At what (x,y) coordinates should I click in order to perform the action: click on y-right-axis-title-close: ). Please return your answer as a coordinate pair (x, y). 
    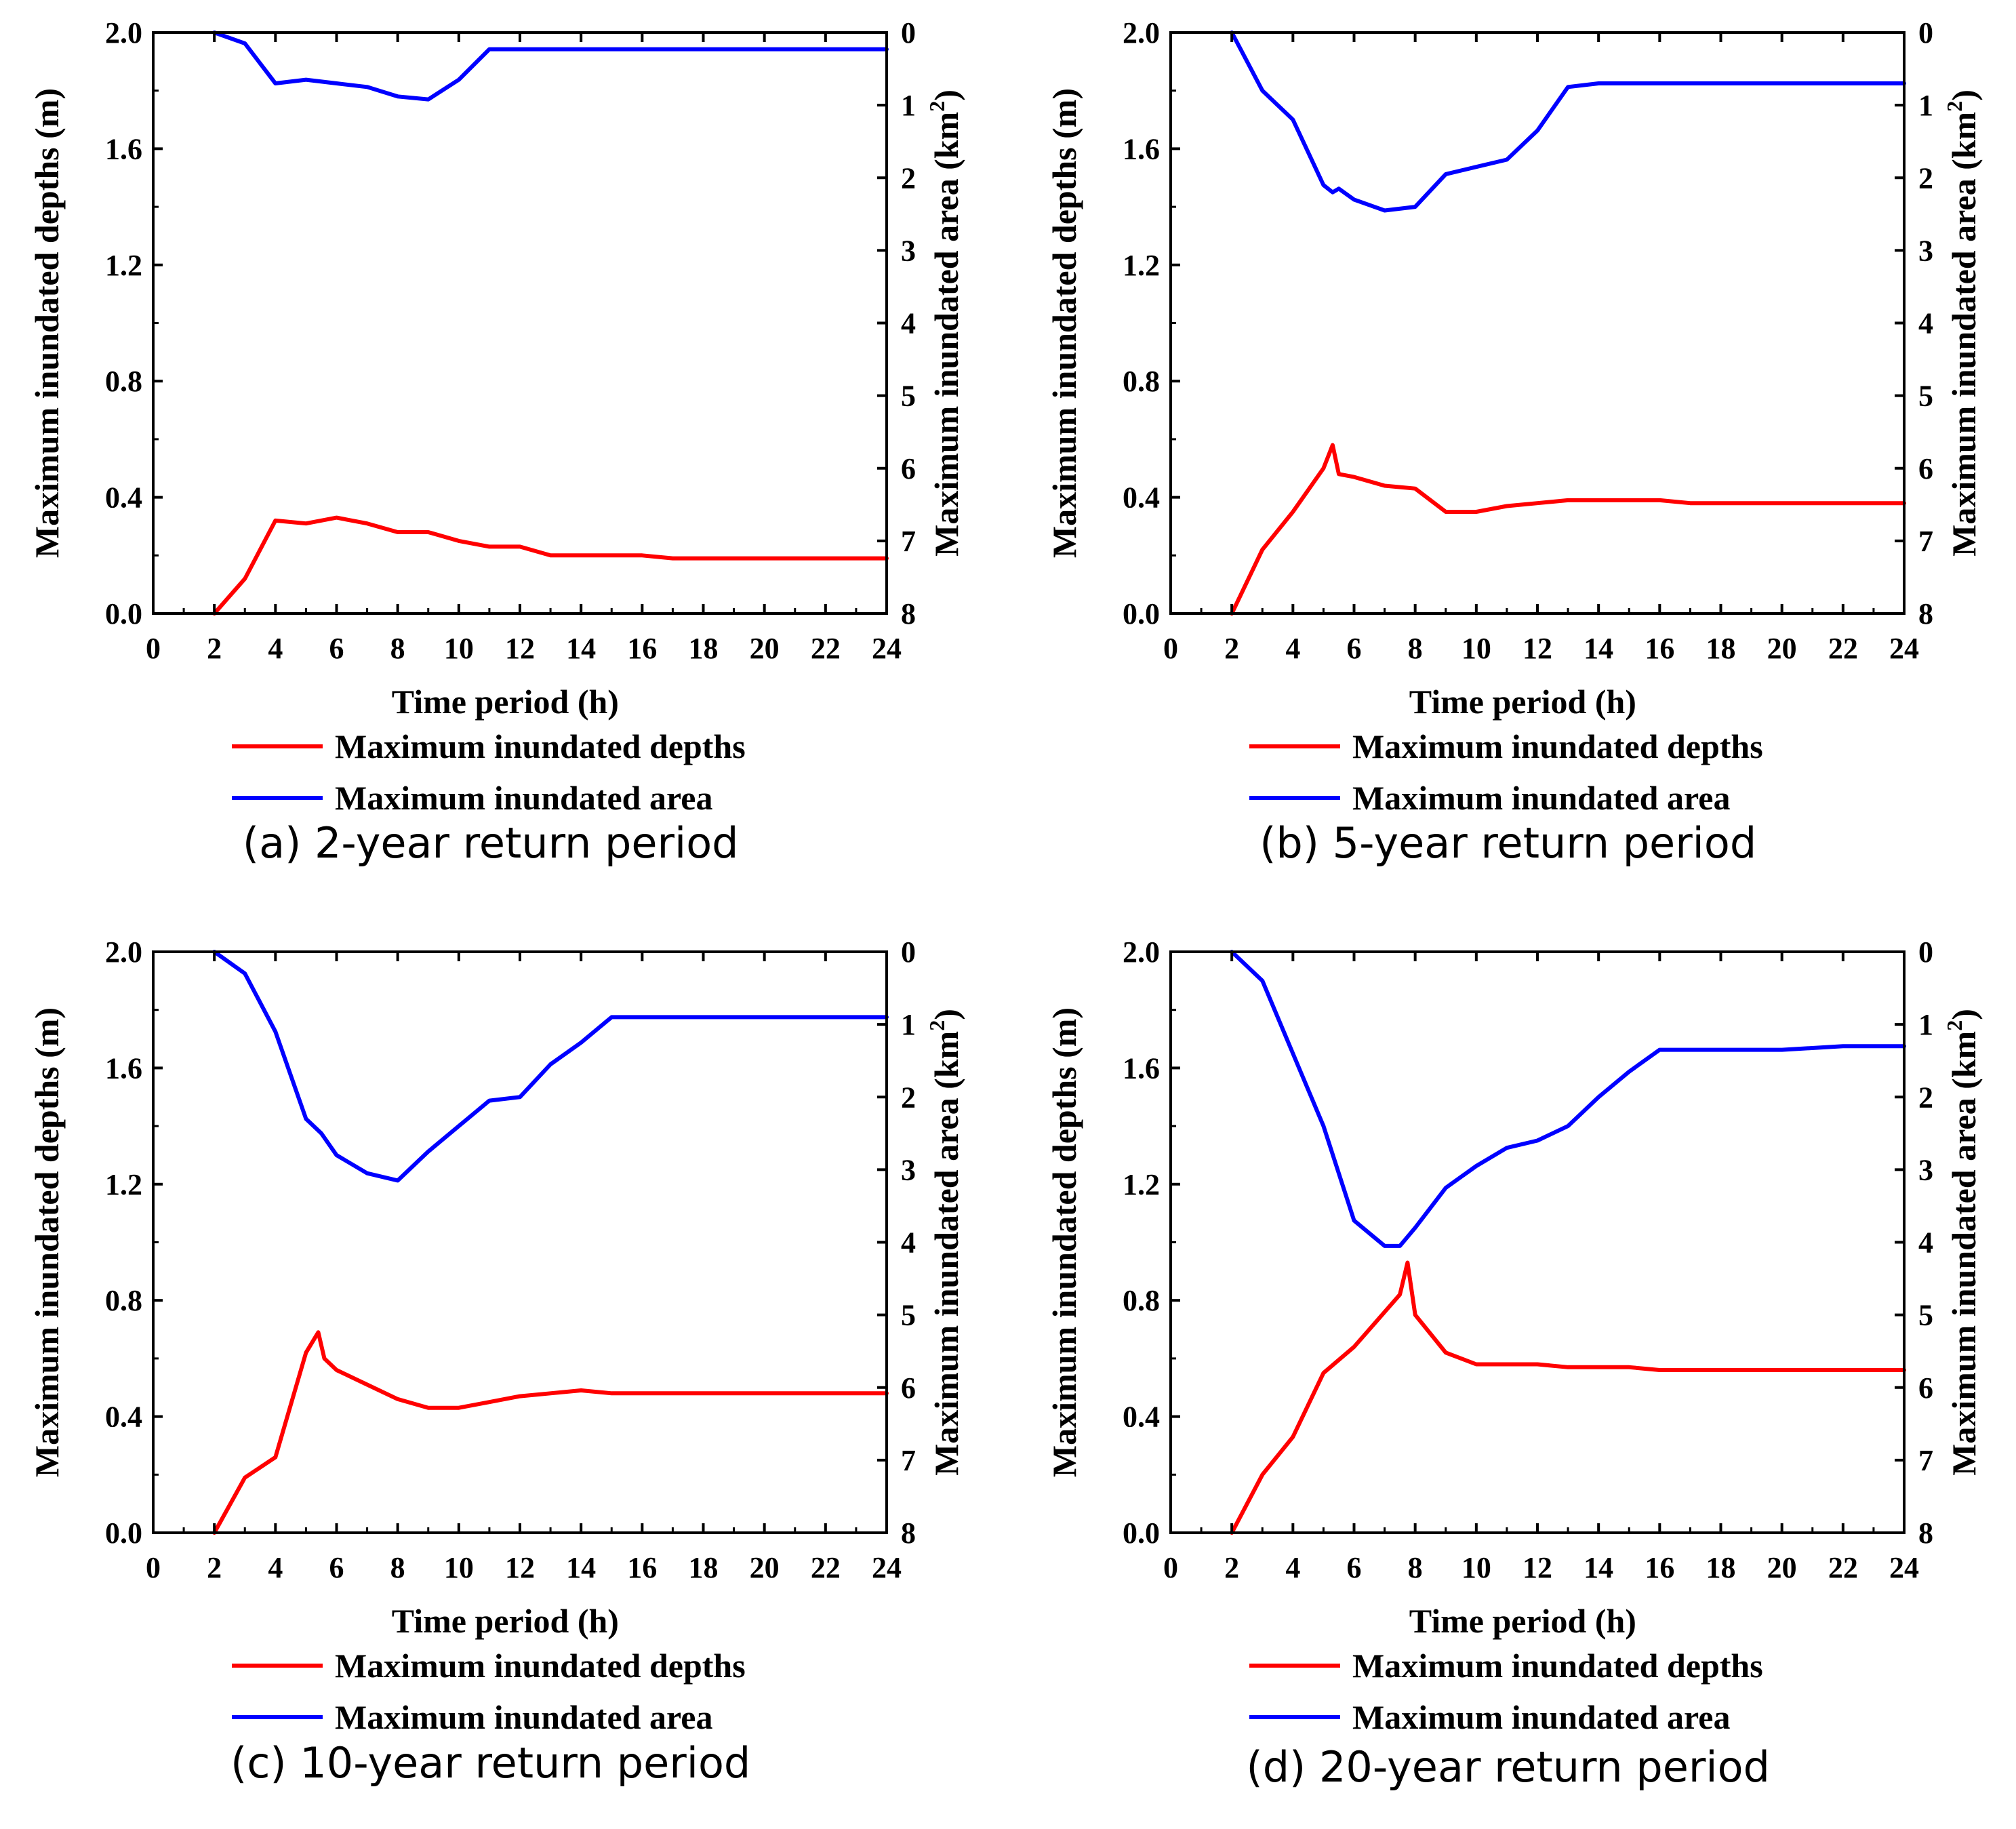
    Looking at the image, I should click on (1964, 1014).